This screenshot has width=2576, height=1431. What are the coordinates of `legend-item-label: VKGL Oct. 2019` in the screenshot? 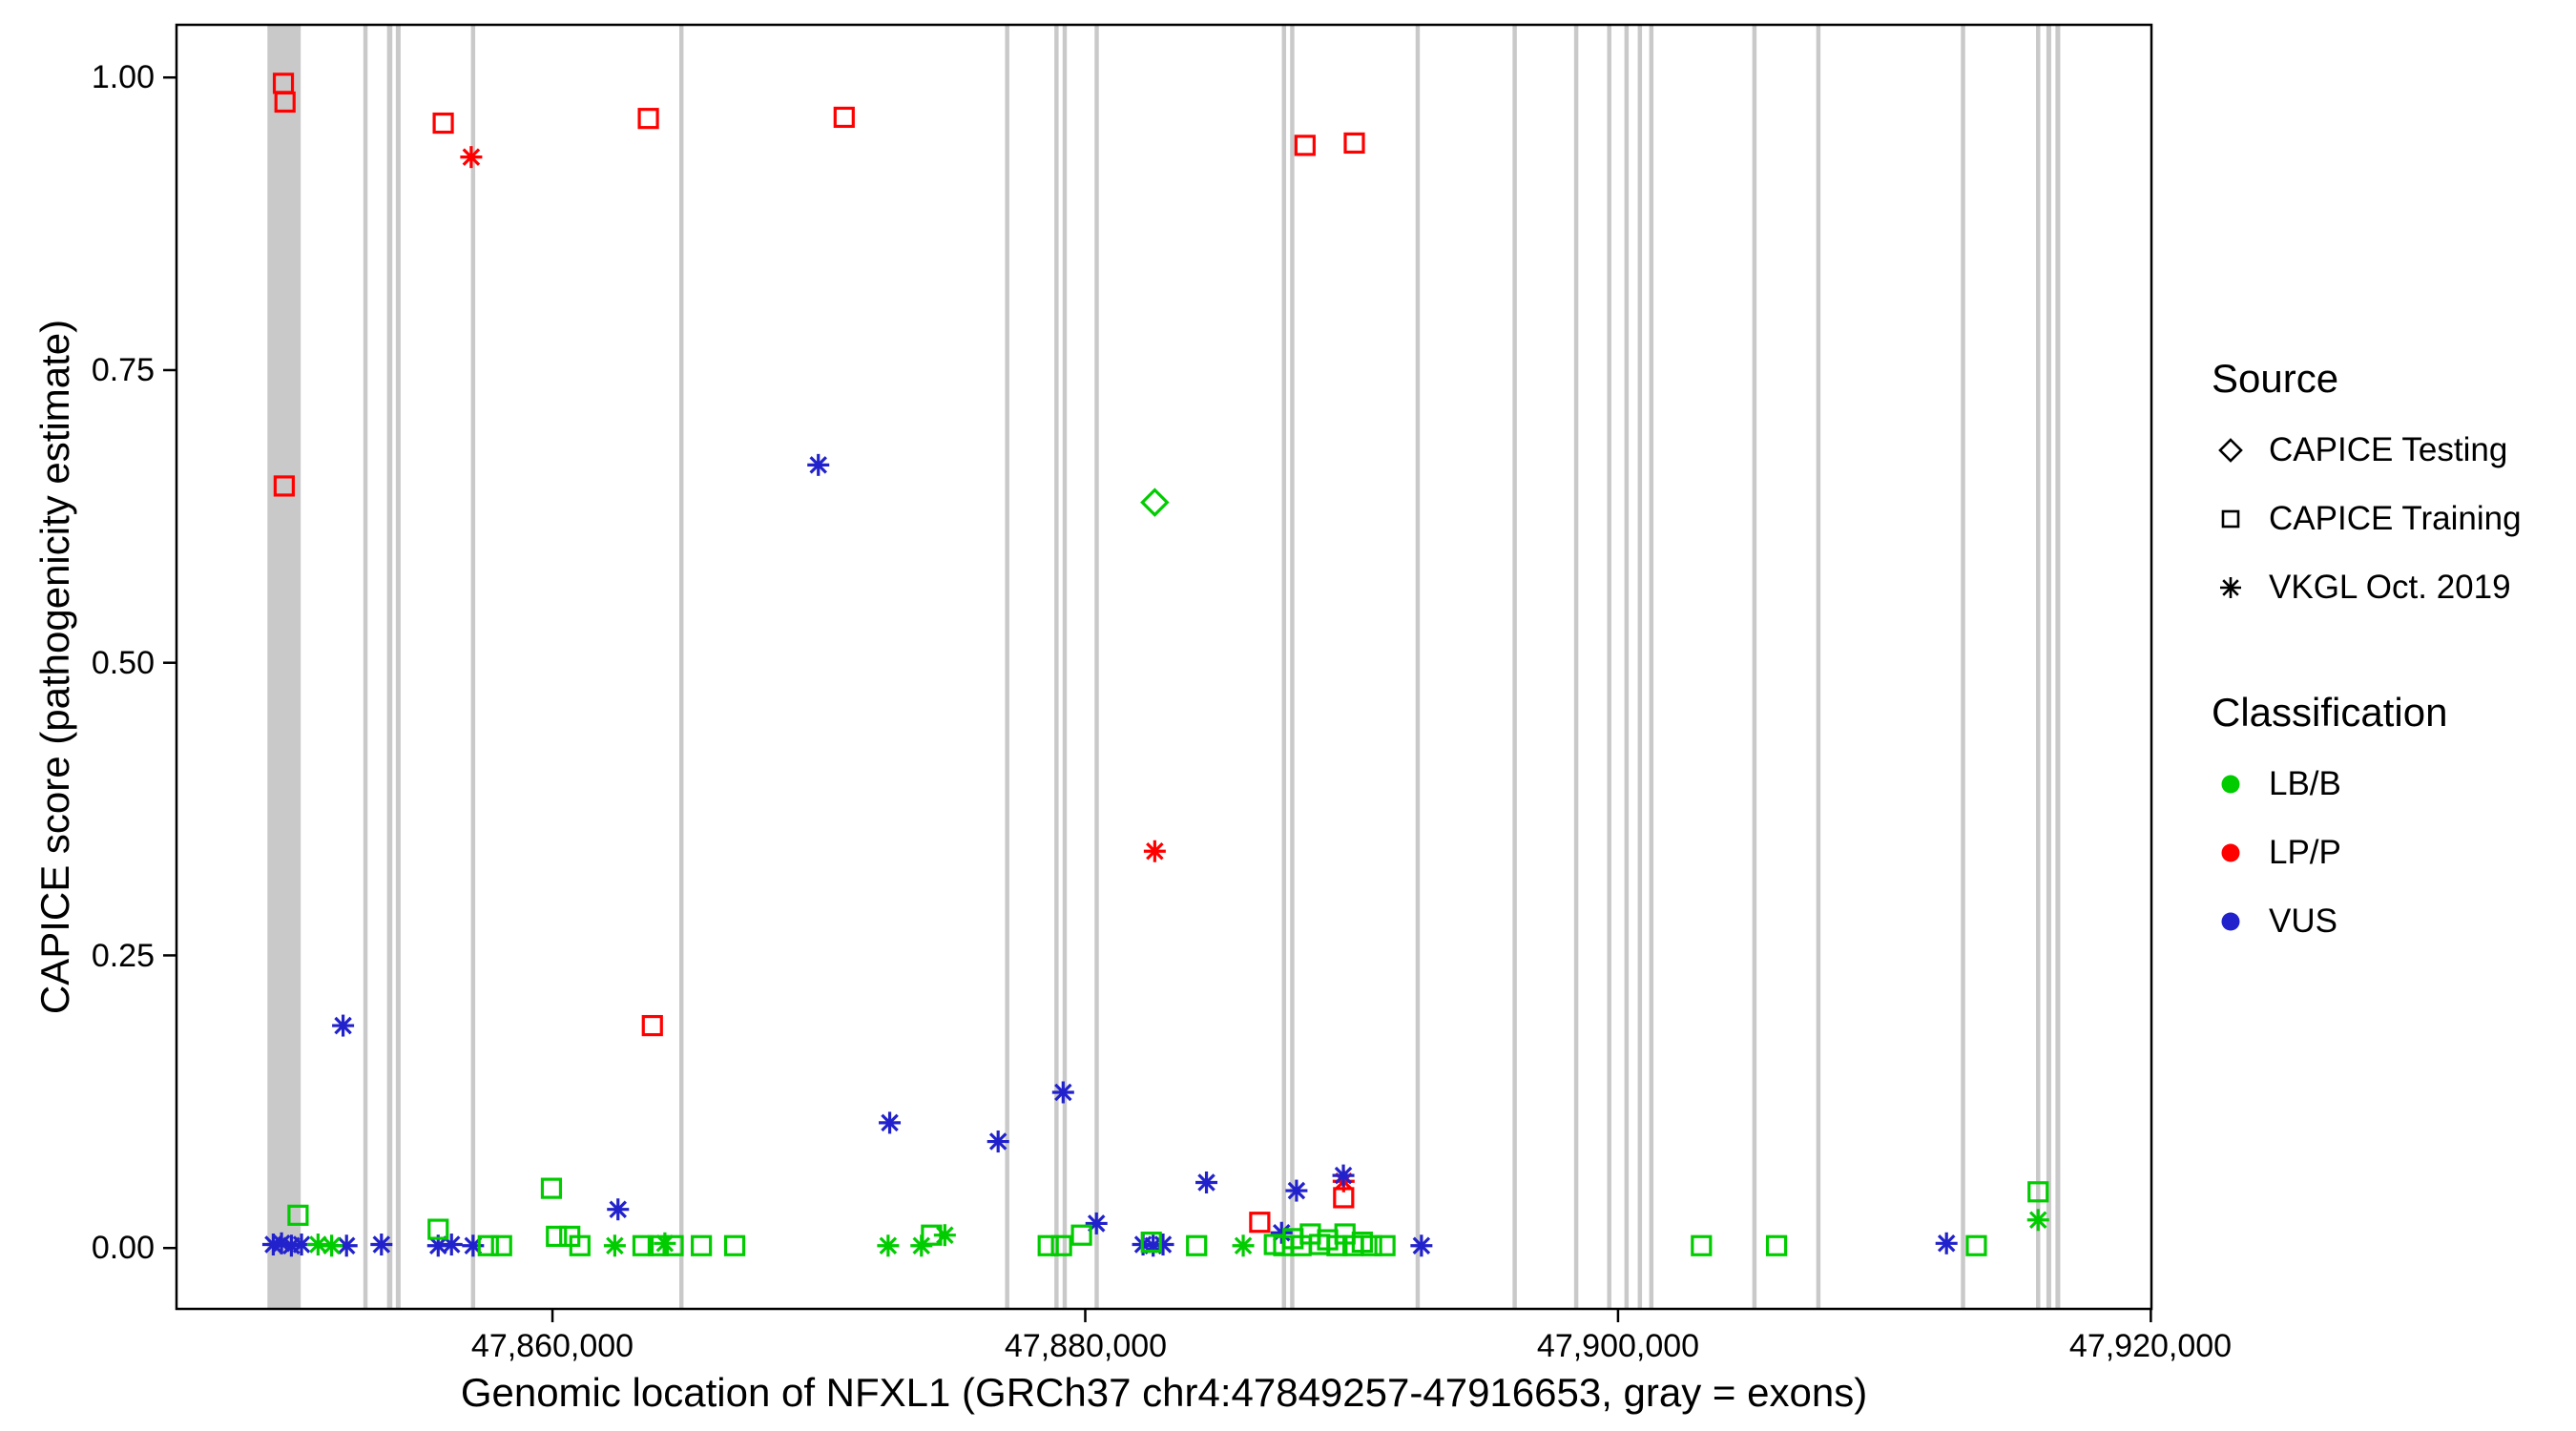 It's located at (2390, 587).